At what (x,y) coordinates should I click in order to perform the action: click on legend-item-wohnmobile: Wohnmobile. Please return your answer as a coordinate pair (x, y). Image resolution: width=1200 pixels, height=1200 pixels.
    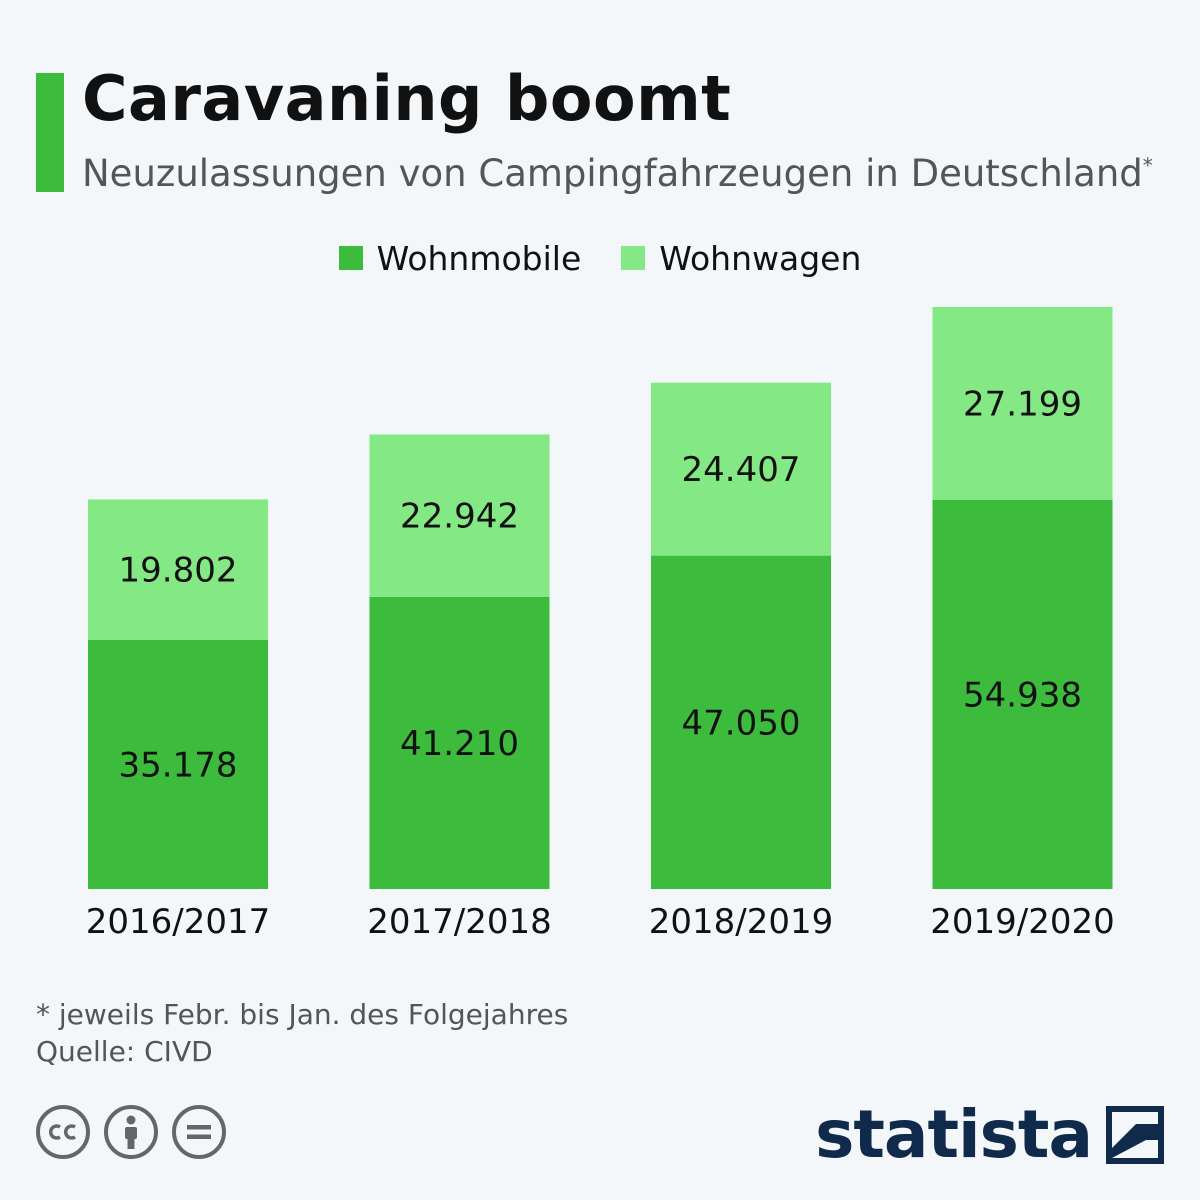
    Looking at the image, I should click on (460, 258).